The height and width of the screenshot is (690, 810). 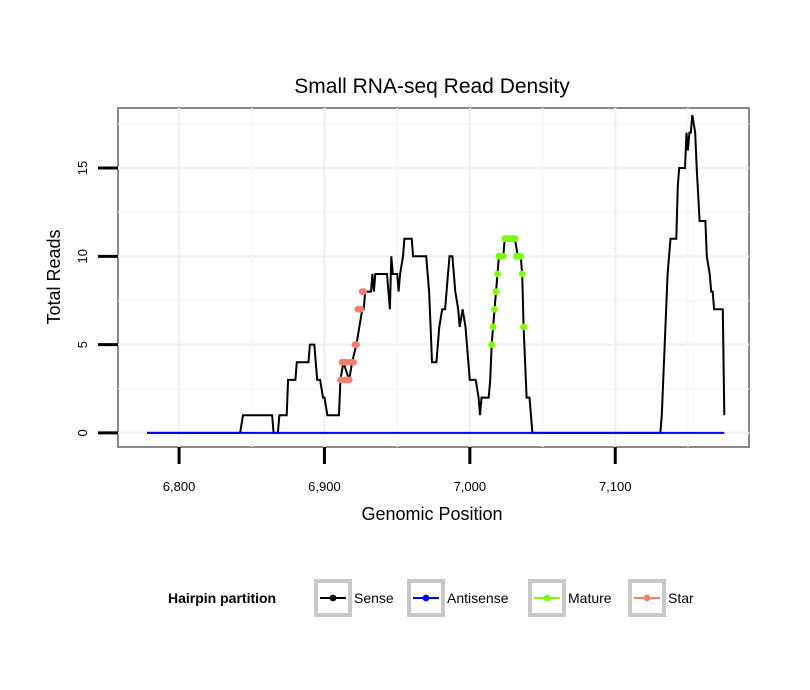 What do you see at coordinates (179, 486) in the screenshot?
I see `x-tick-label: 6,800` at bounding box center [179, 486].